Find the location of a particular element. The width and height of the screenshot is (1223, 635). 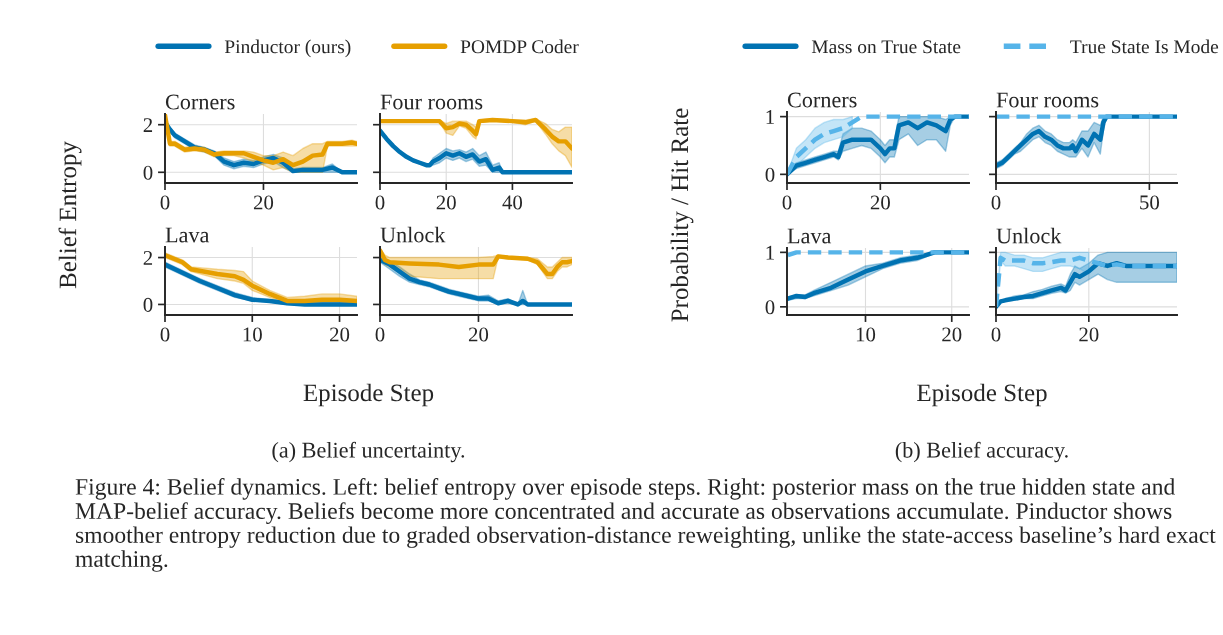

legend-label: Pinductor (ours) is located at coordinates (287, 48).